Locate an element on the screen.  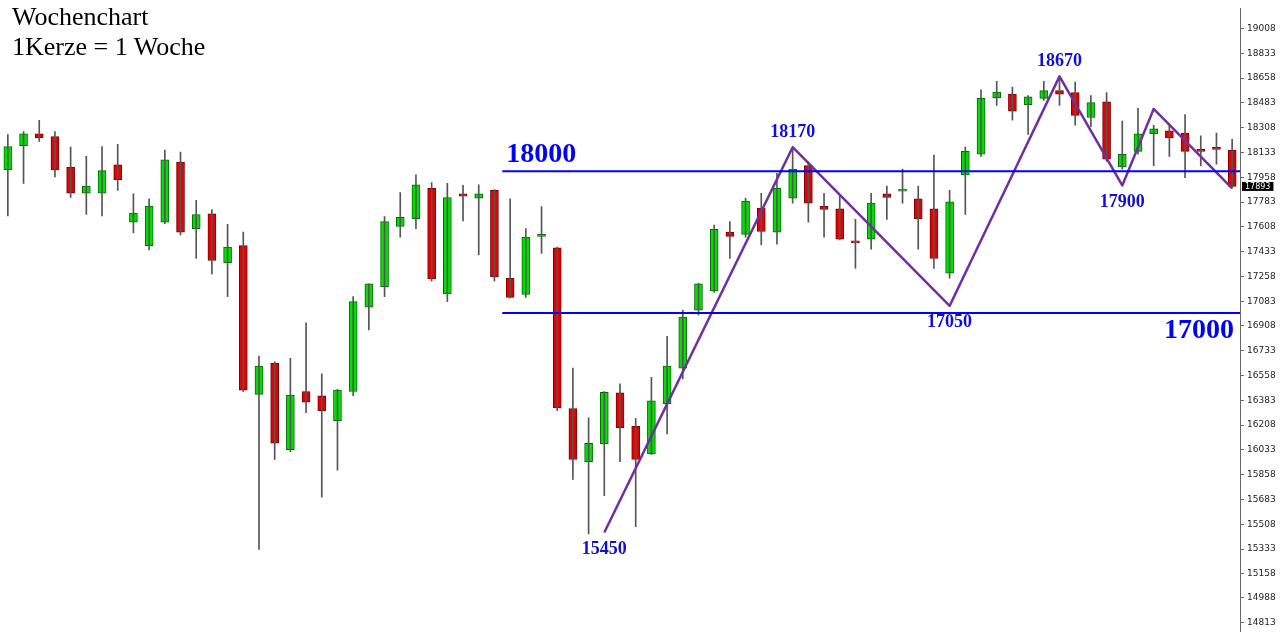
text: 1Kerze = 1 Woche is located at coordinates (109, 47).